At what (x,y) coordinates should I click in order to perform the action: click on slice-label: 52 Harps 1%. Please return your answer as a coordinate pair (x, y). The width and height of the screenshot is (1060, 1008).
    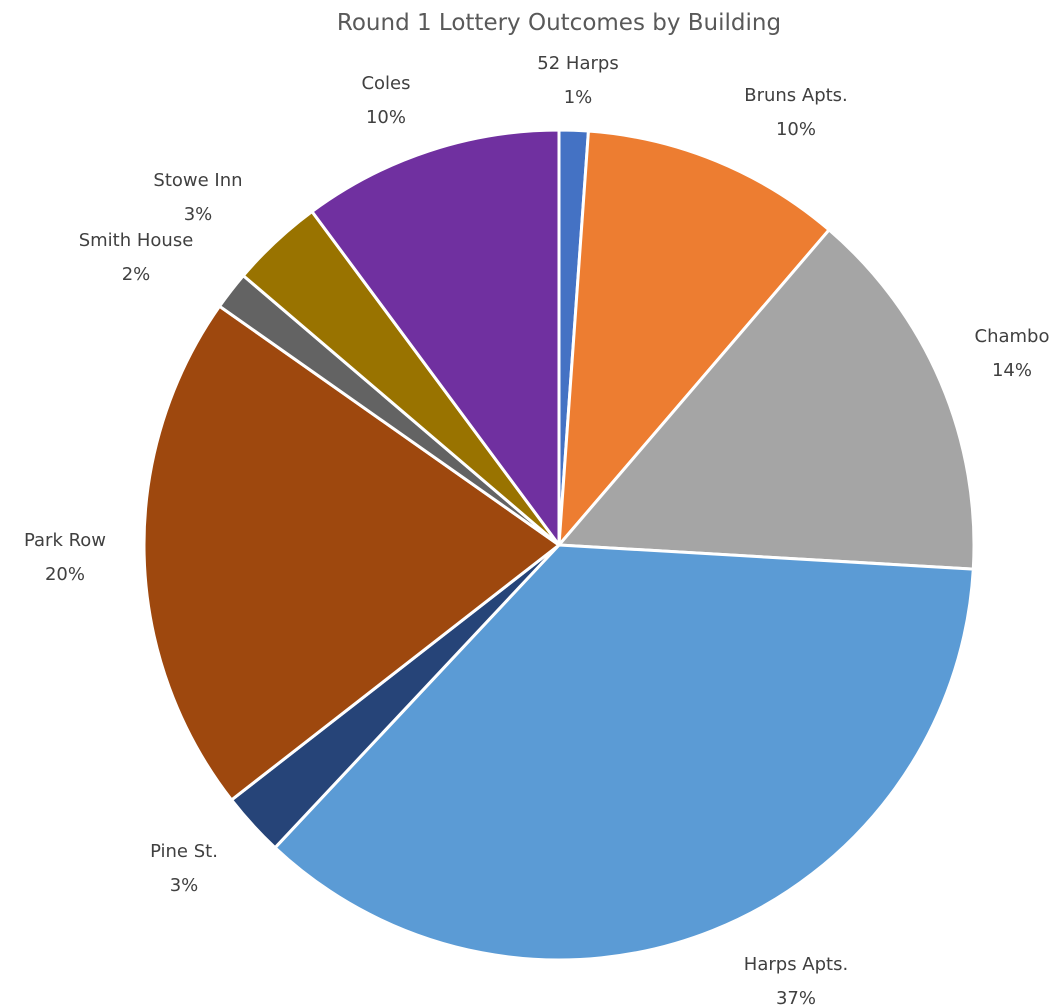
    Looking at the image, I should click on (577, 80).